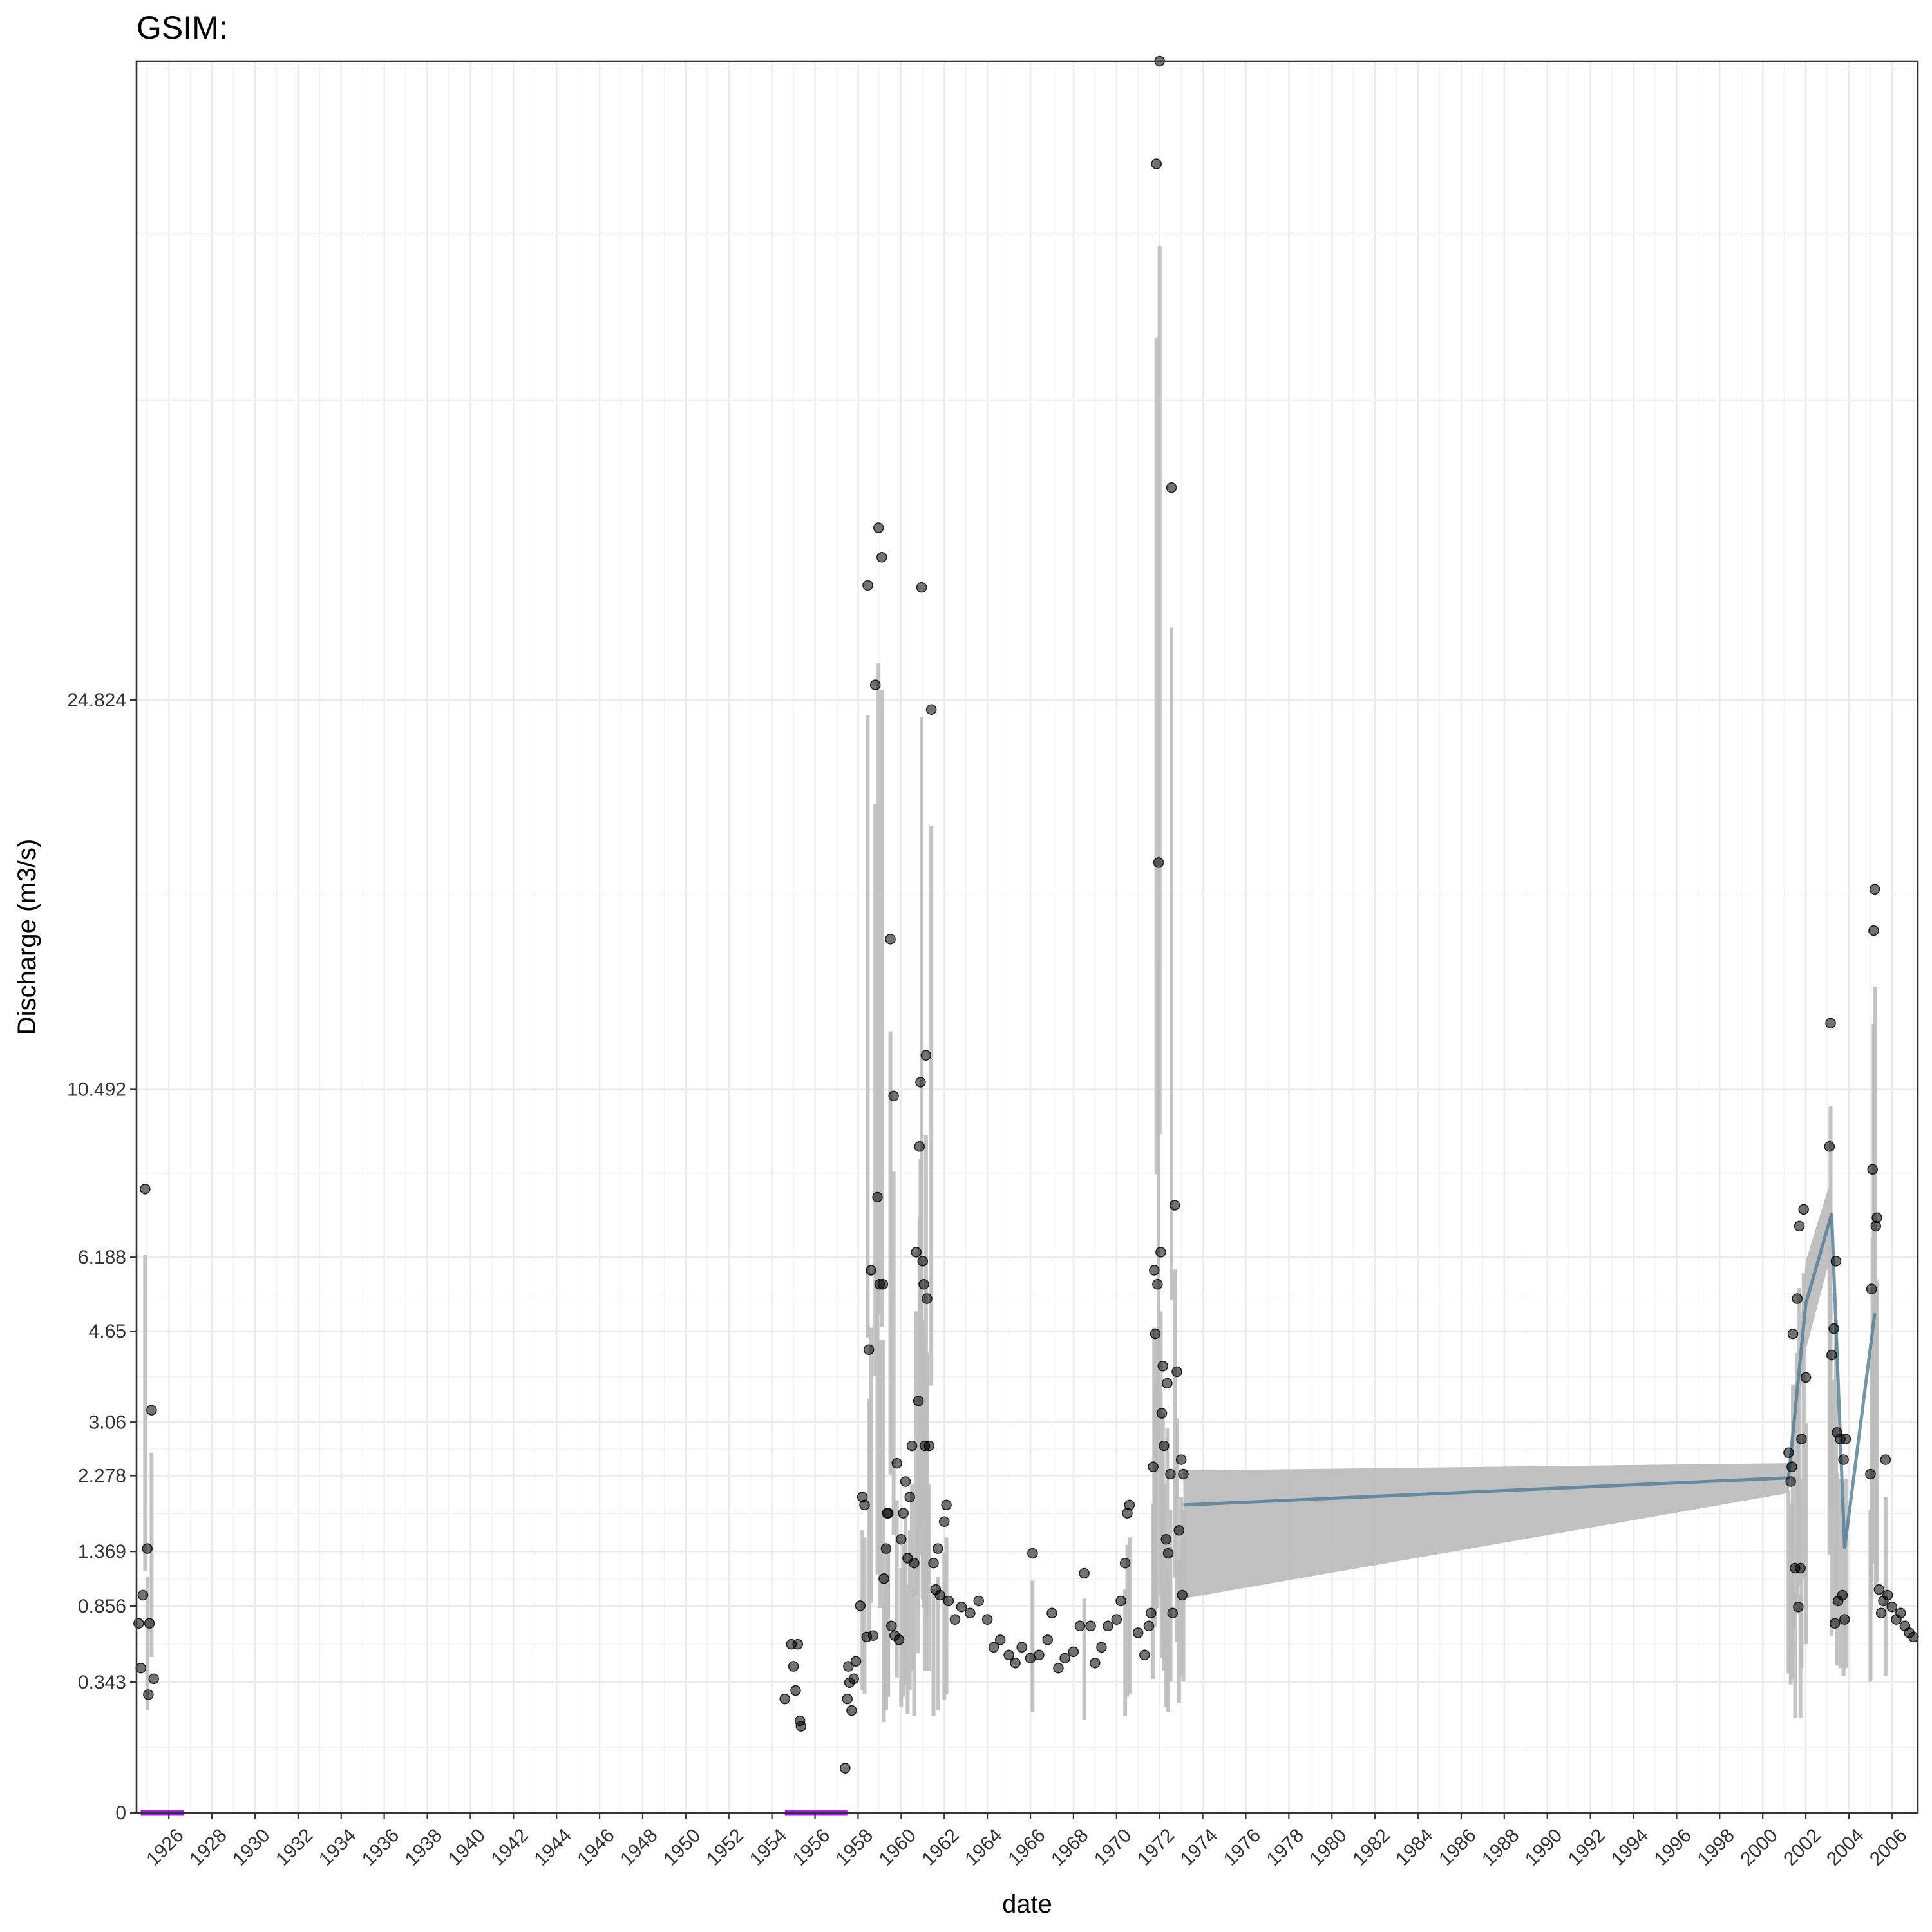 This screenshot has width=1932, height=1932. Describe the element at coordinates (510, 1847) in the screenshot. I see `x-tick-label: 1942` at that location.